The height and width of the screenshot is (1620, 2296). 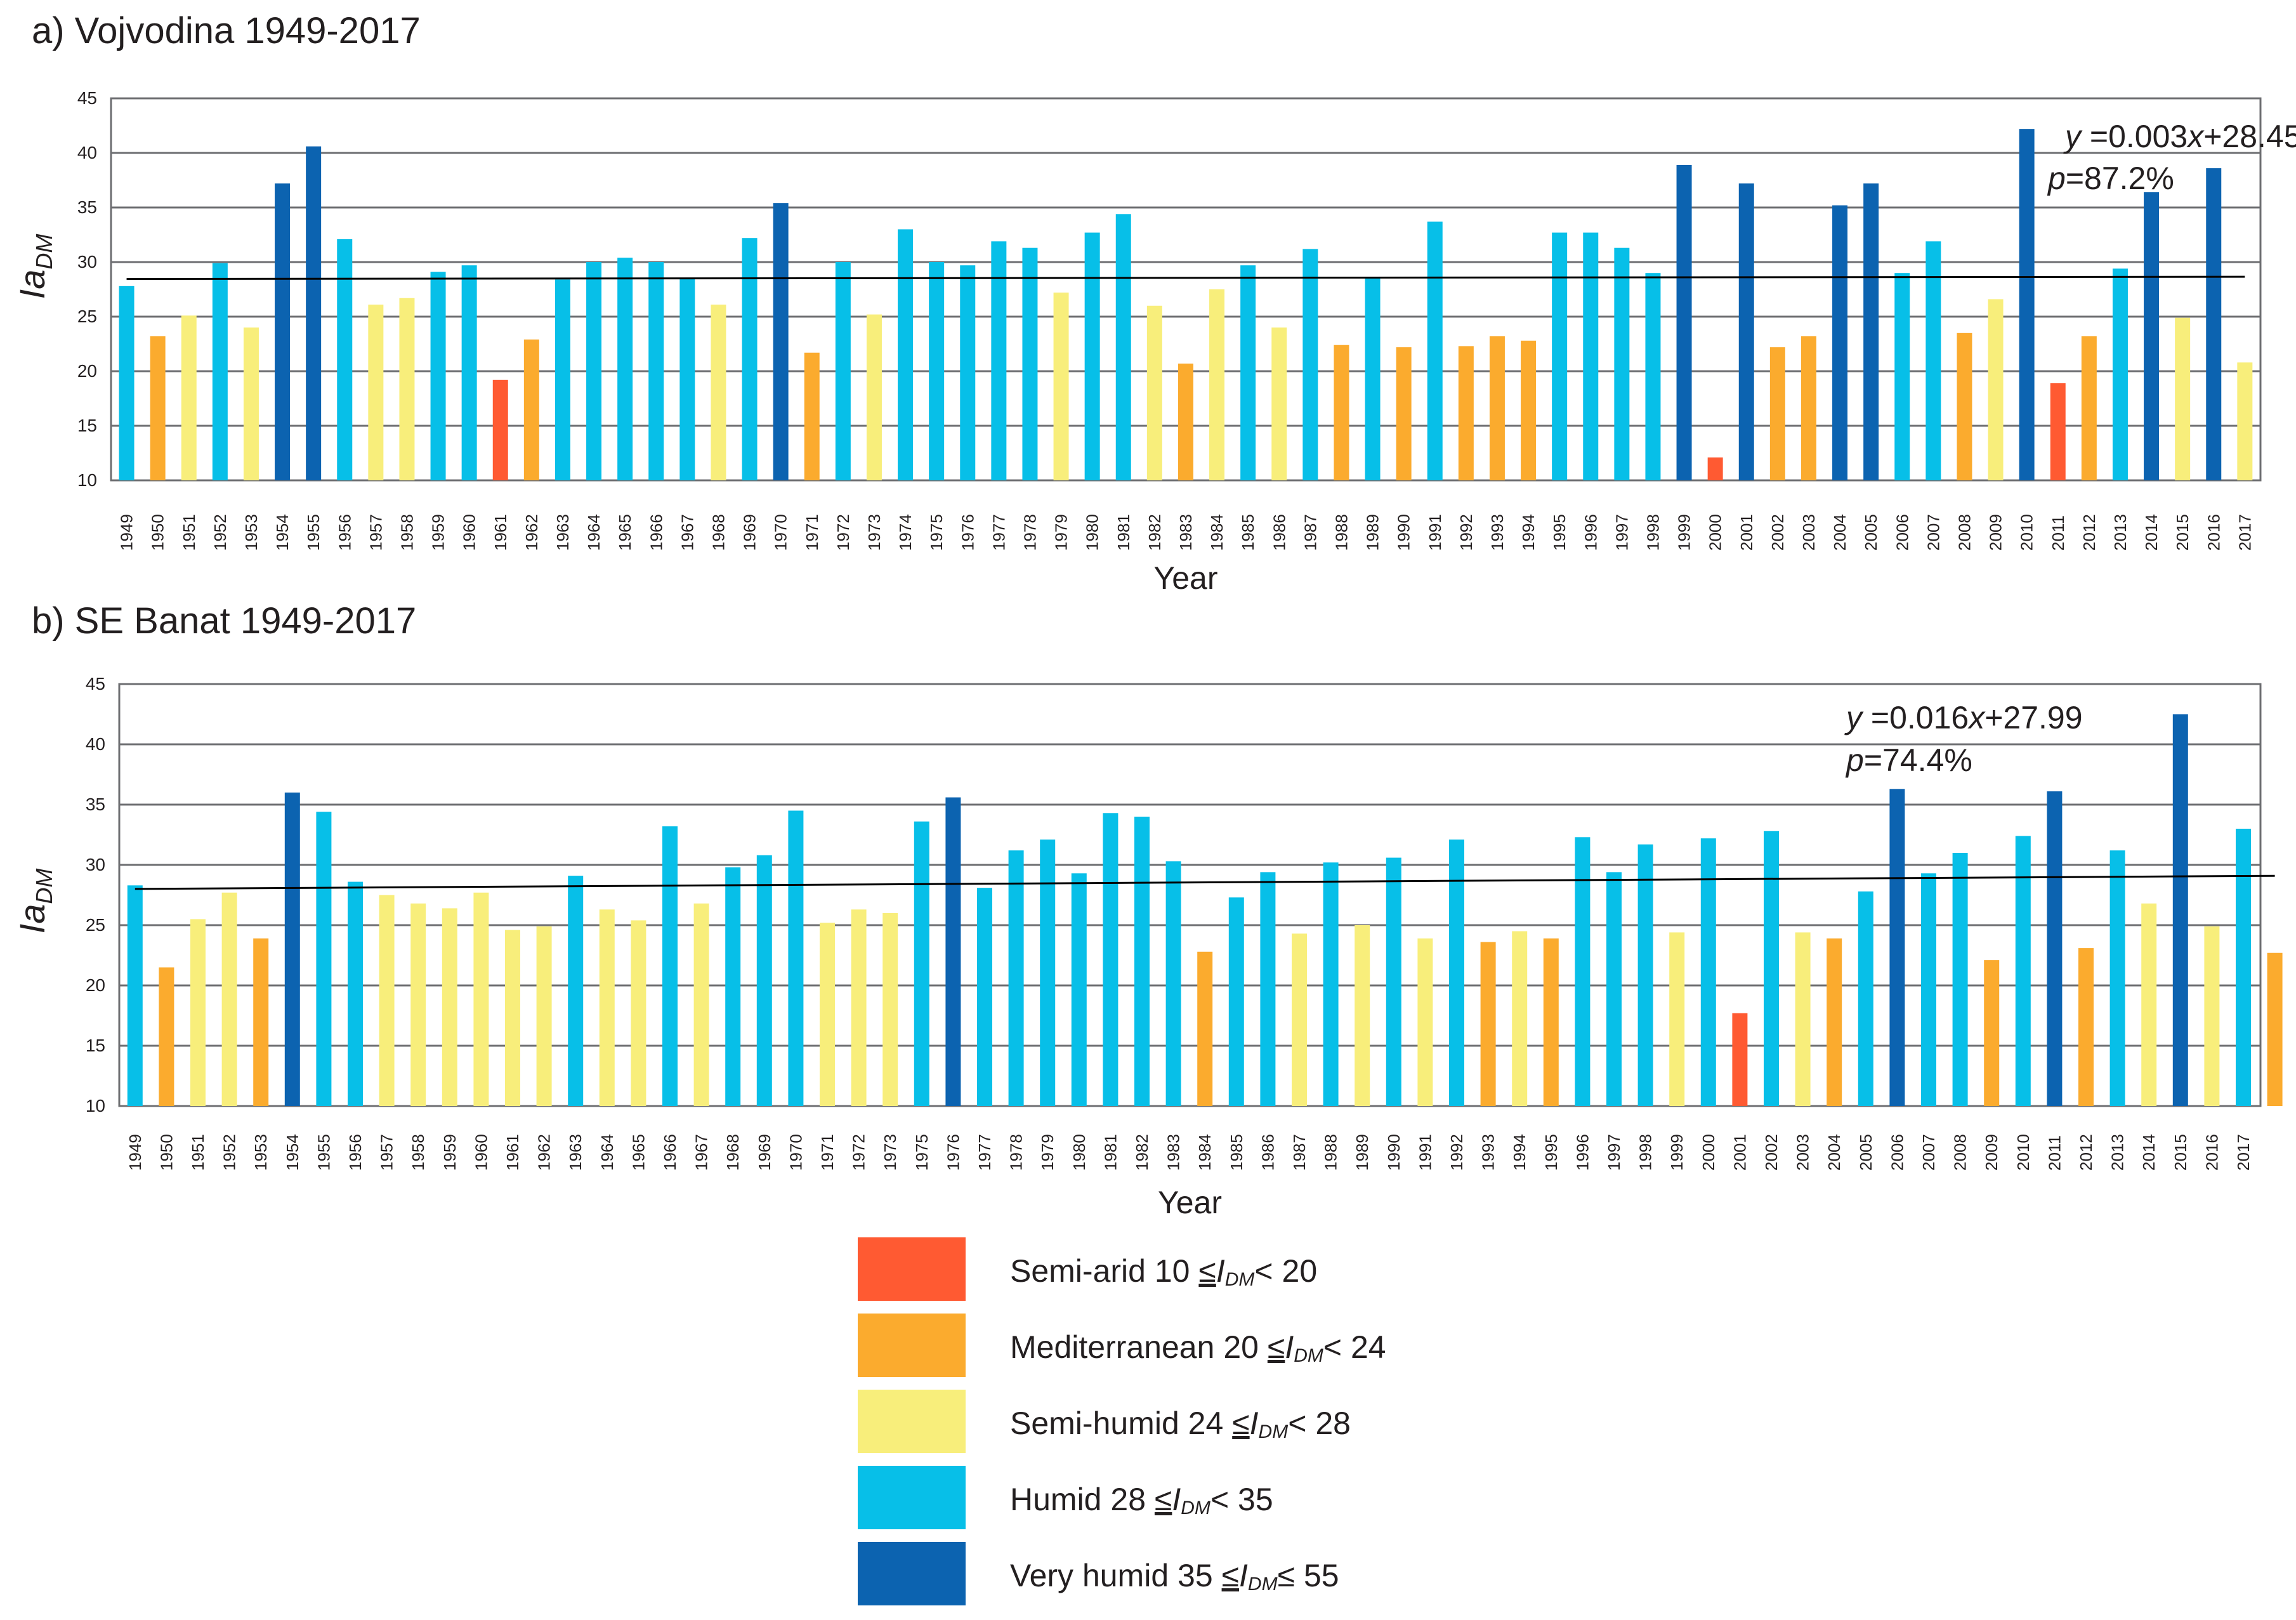 I want to click on bar-1988, so click(x=1341, y=412).